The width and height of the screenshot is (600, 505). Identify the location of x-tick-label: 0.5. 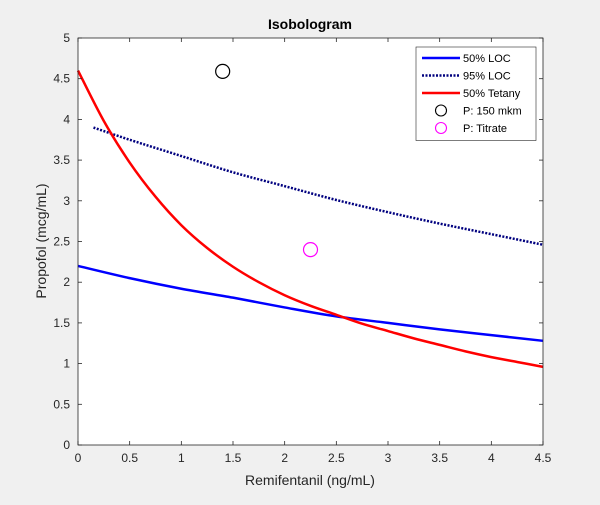
(129, 458).